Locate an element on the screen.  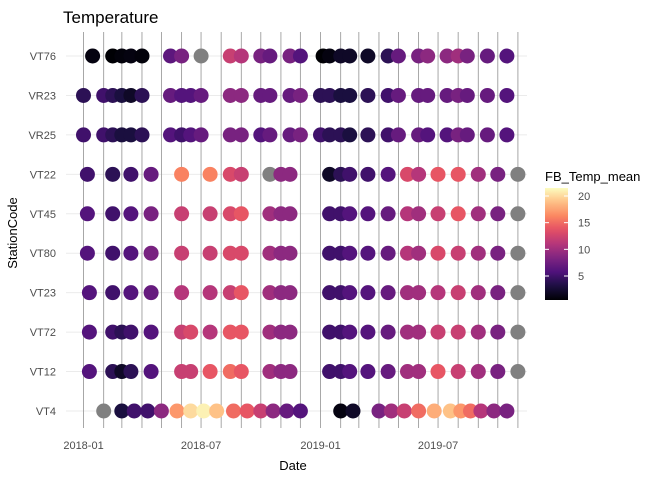
y-tick-label: VT76 is located at coordinates (43, 57).